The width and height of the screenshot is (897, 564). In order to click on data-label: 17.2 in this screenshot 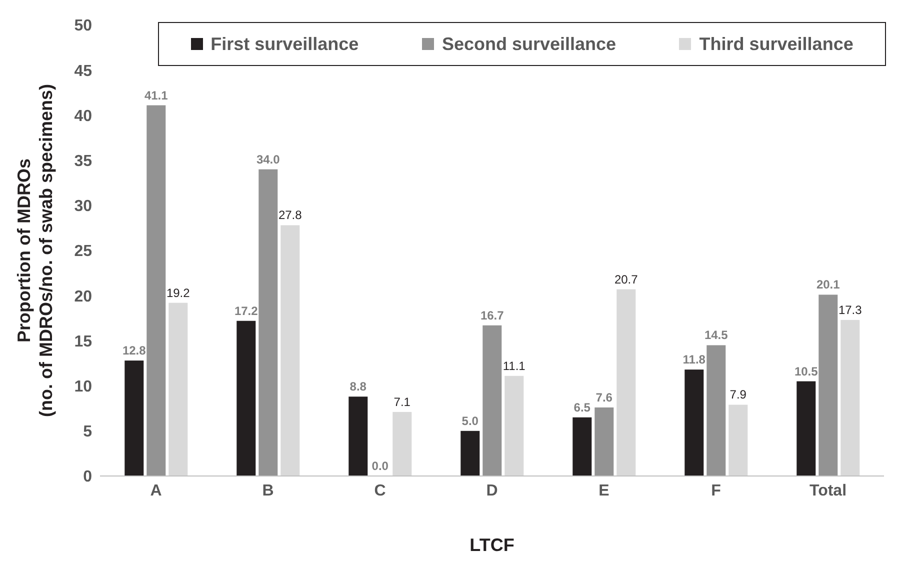, I will do `click(246, 311)`.